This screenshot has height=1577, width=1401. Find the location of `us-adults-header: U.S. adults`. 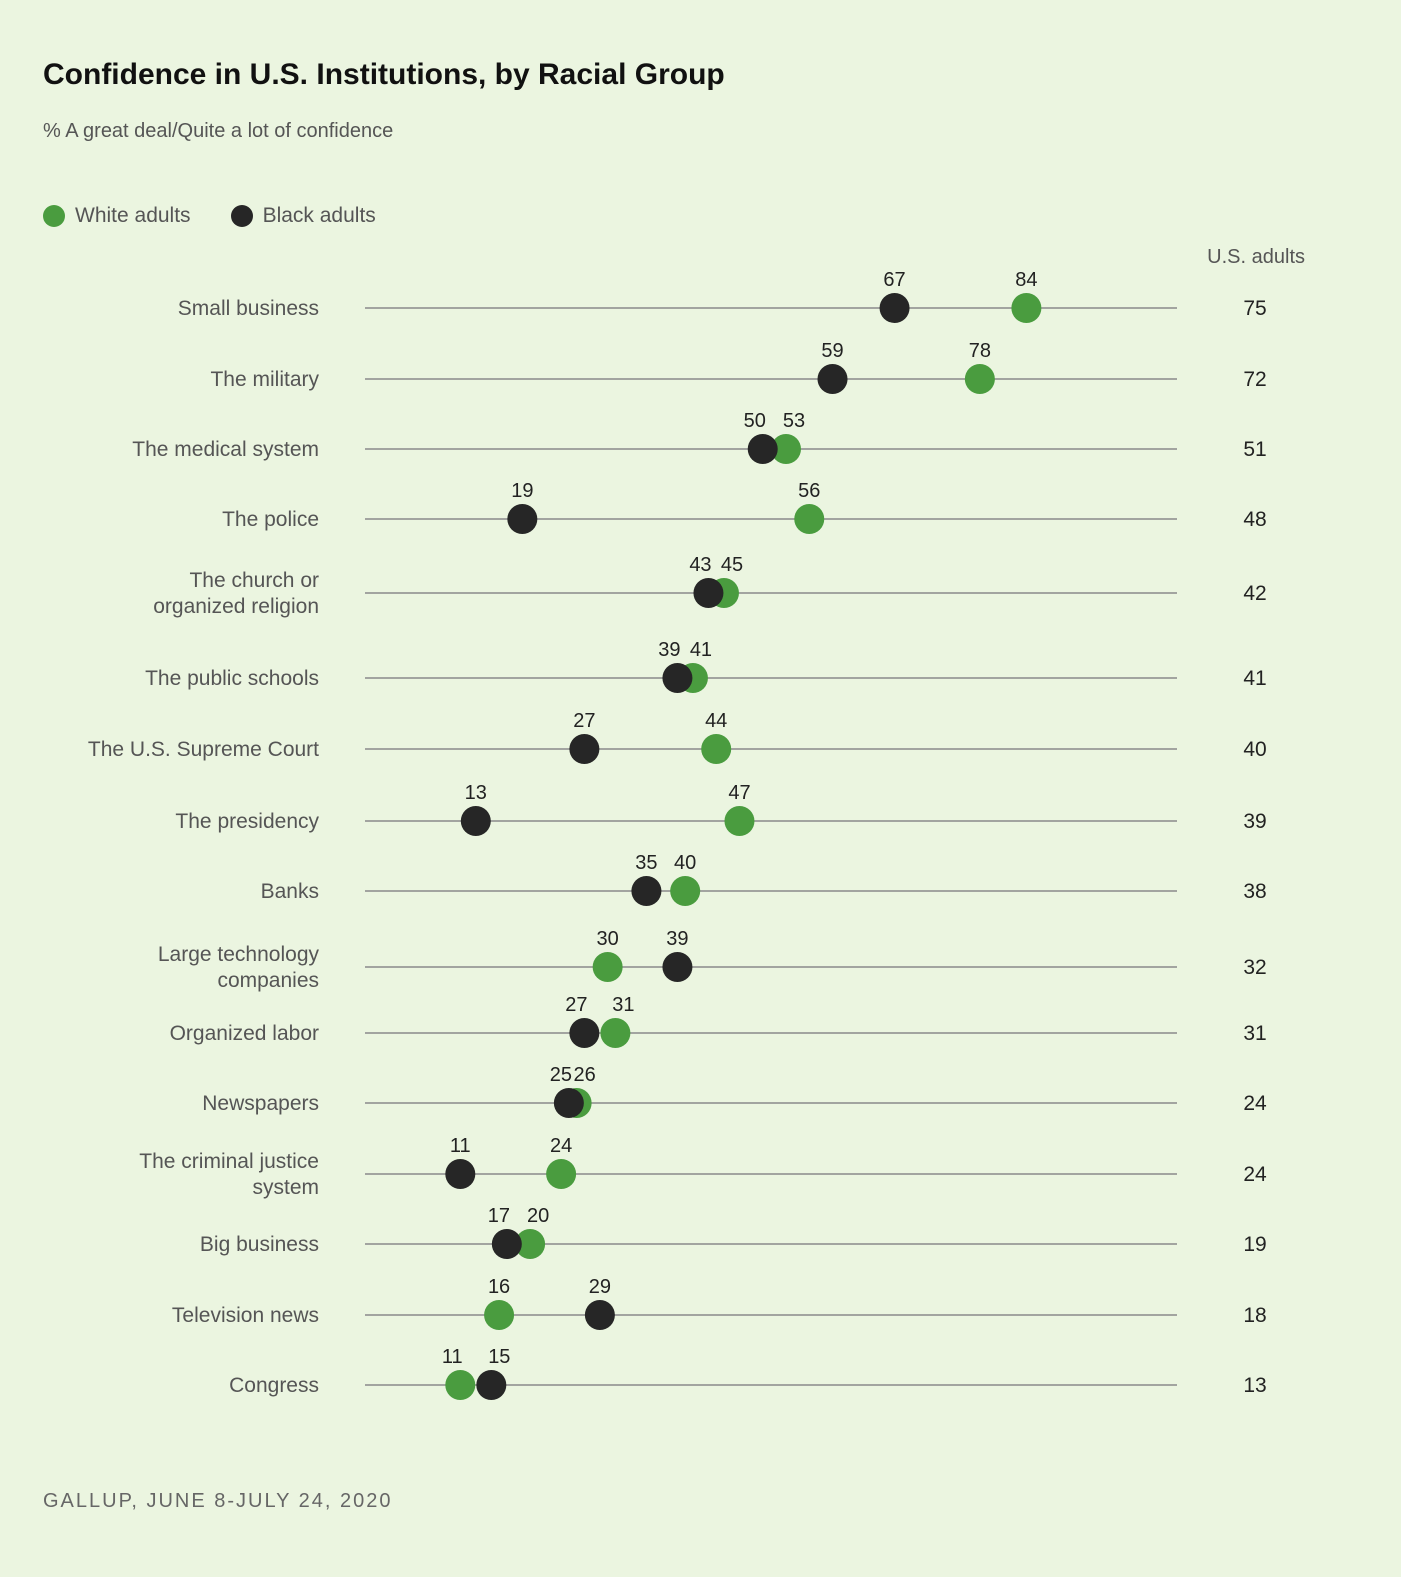

us-adults-header: U.S. adults is located at coordinates (1256, 257).